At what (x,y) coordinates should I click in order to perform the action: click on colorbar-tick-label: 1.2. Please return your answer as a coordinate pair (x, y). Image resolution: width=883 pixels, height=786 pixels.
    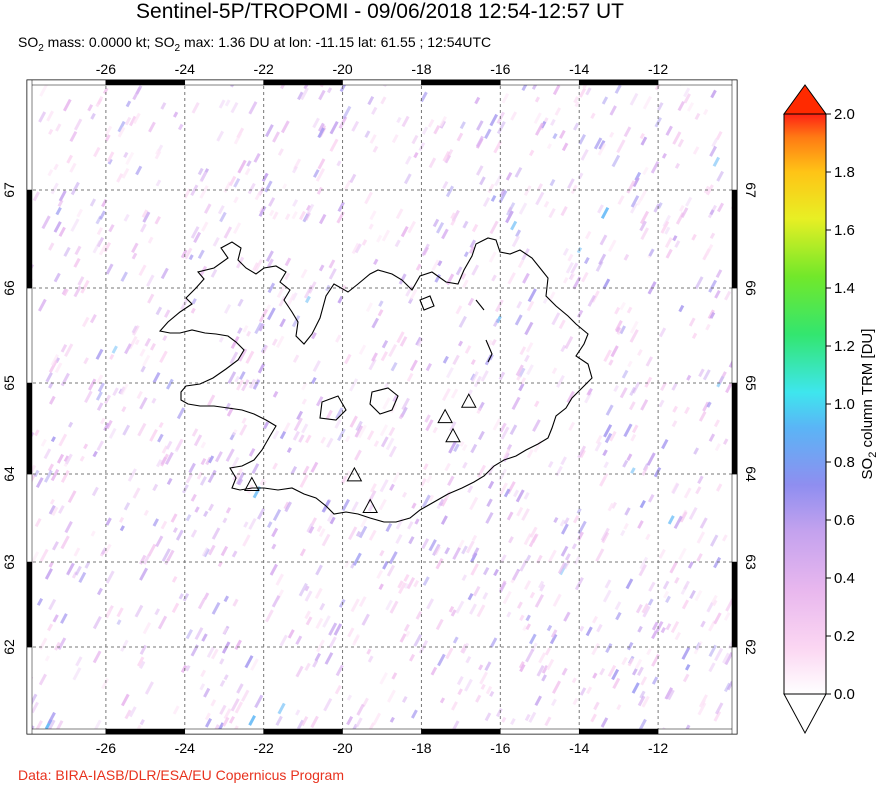
    Looking at the image, I should click on (844, 346).